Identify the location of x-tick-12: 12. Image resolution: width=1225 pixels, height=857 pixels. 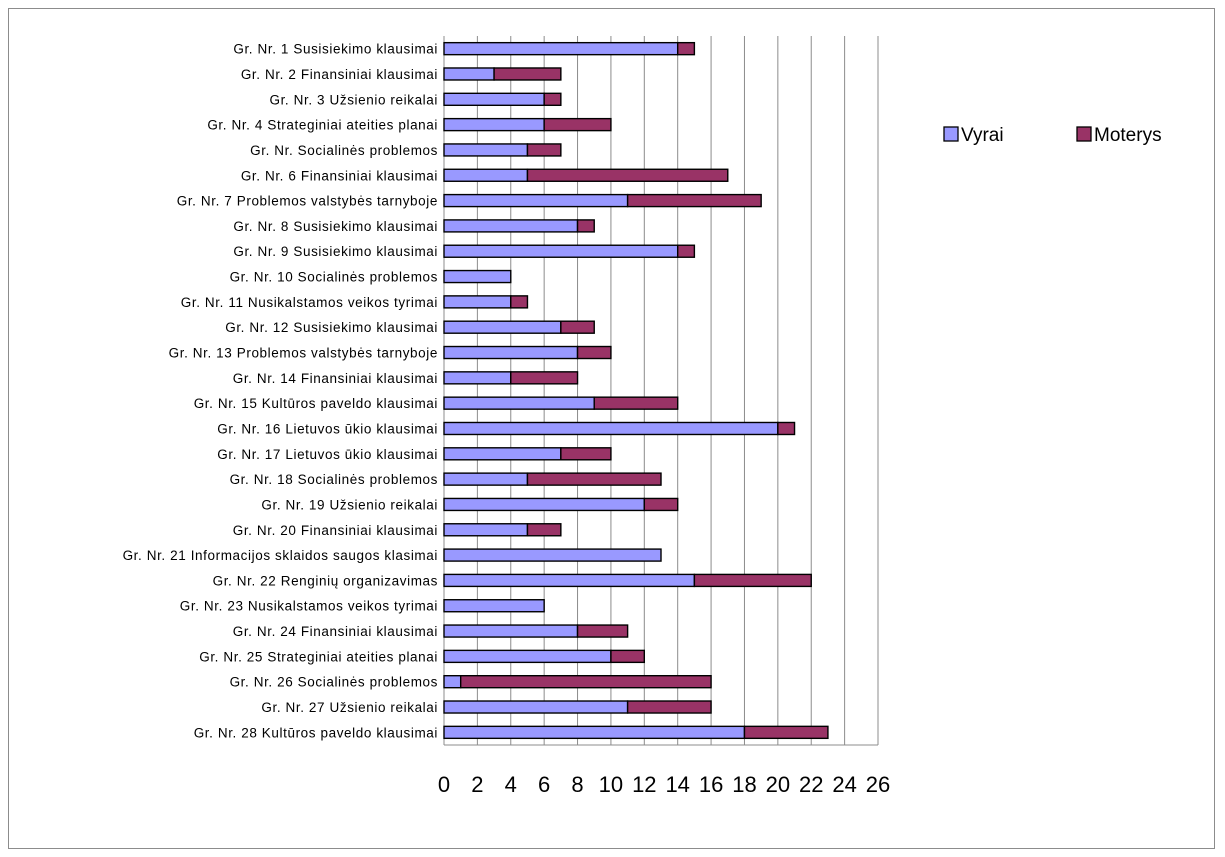
(644, 784).